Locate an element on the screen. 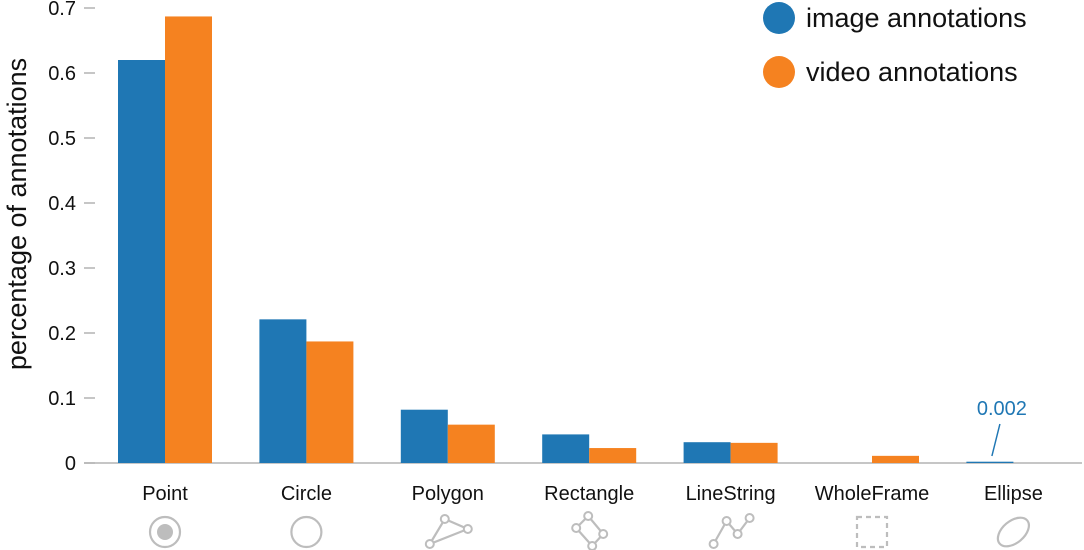  category-label: Point is located at coordinates (165, 494).